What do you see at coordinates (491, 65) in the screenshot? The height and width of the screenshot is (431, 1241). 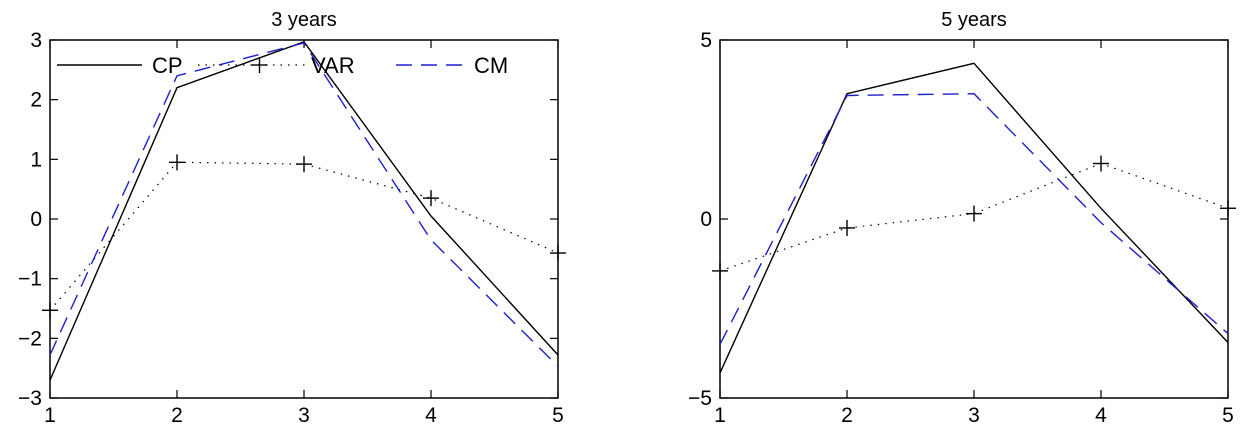 I see `legend-label: CM` at bounding box center [491, 65].